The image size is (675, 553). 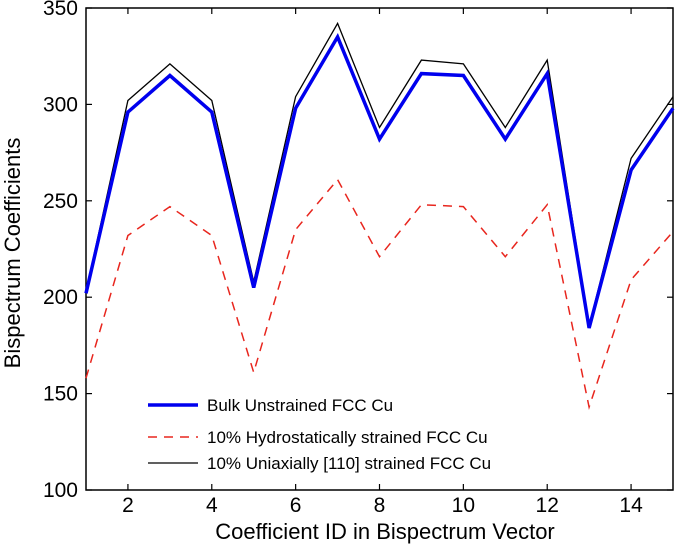 What do you see at coordinates (60, 394) in the screenshot?
I see `y-tick-label: 150` at bounding box center [60, 394].